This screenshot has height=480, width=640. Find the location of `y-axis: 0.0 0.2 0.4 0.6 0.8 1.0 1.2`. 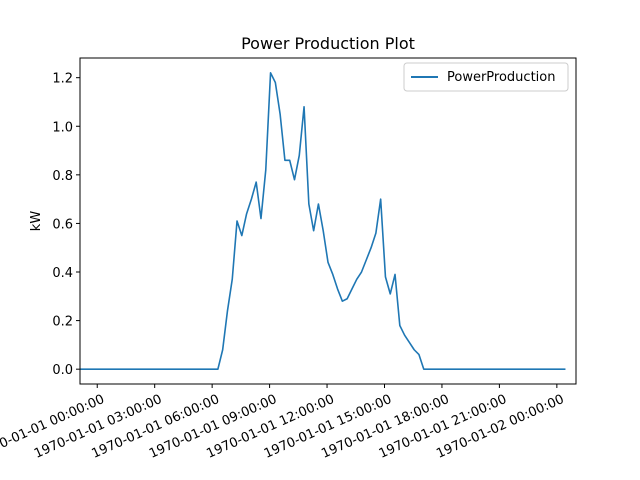

y-axis: 0.0 0.2 0.4 0.6 0.8 1.0 1.2 is located at coordinates (66, 225).